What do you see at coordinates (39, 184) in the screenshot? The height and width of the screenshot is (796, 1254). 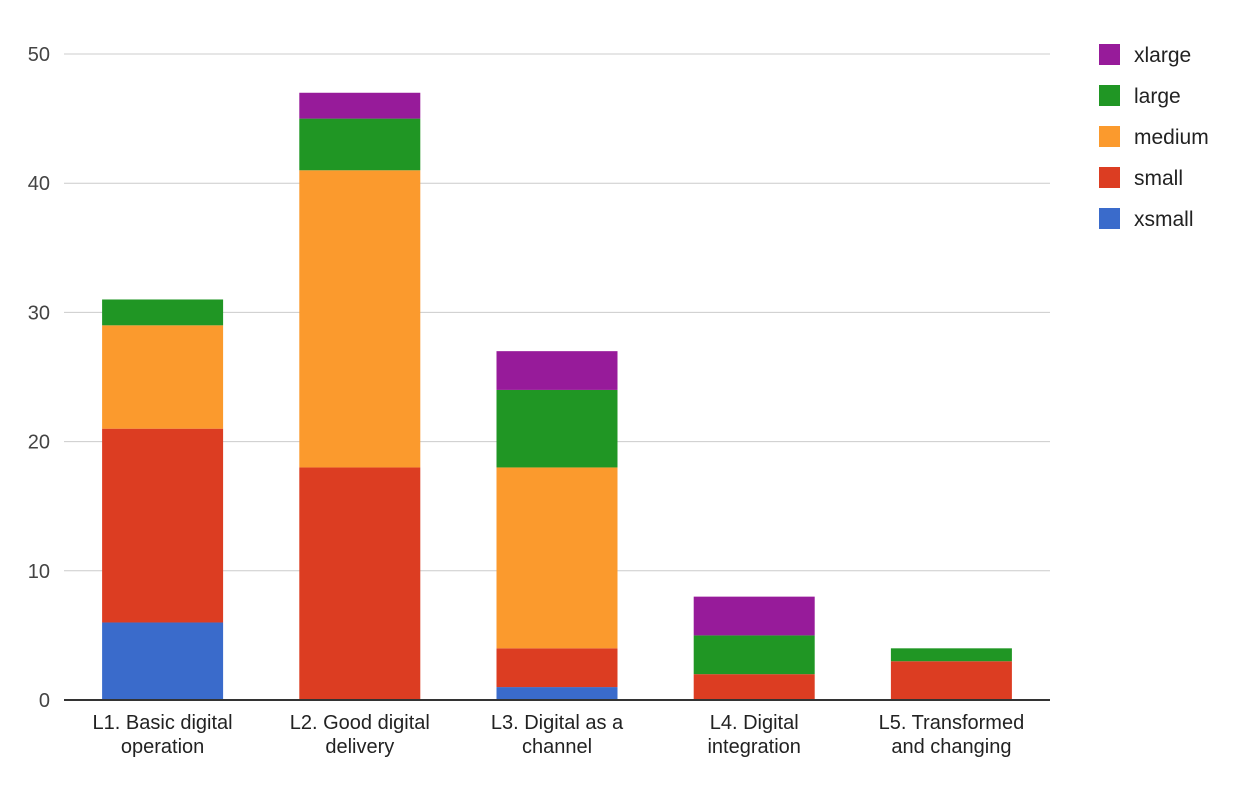 I see `y-tick-label: 40` at bounding box center [39, 184].